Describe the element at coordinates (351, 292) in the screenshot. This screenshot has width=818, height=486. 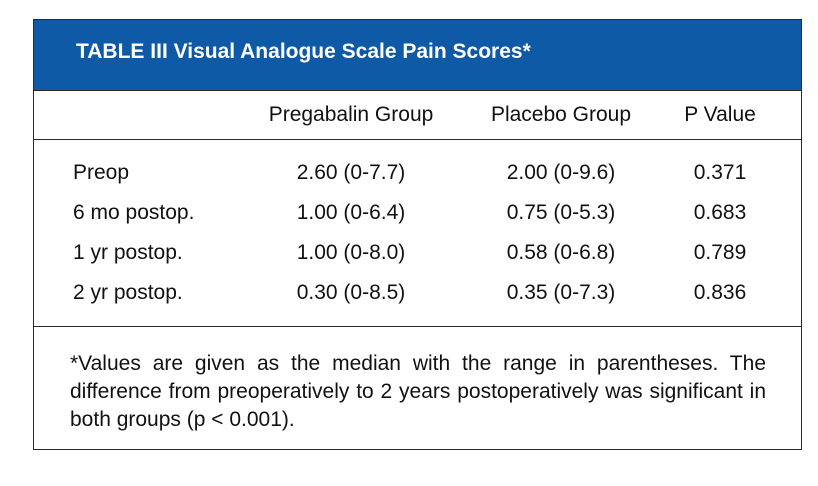
I see `pregabalin-value: 0.30 (0-8.5)` at that location.